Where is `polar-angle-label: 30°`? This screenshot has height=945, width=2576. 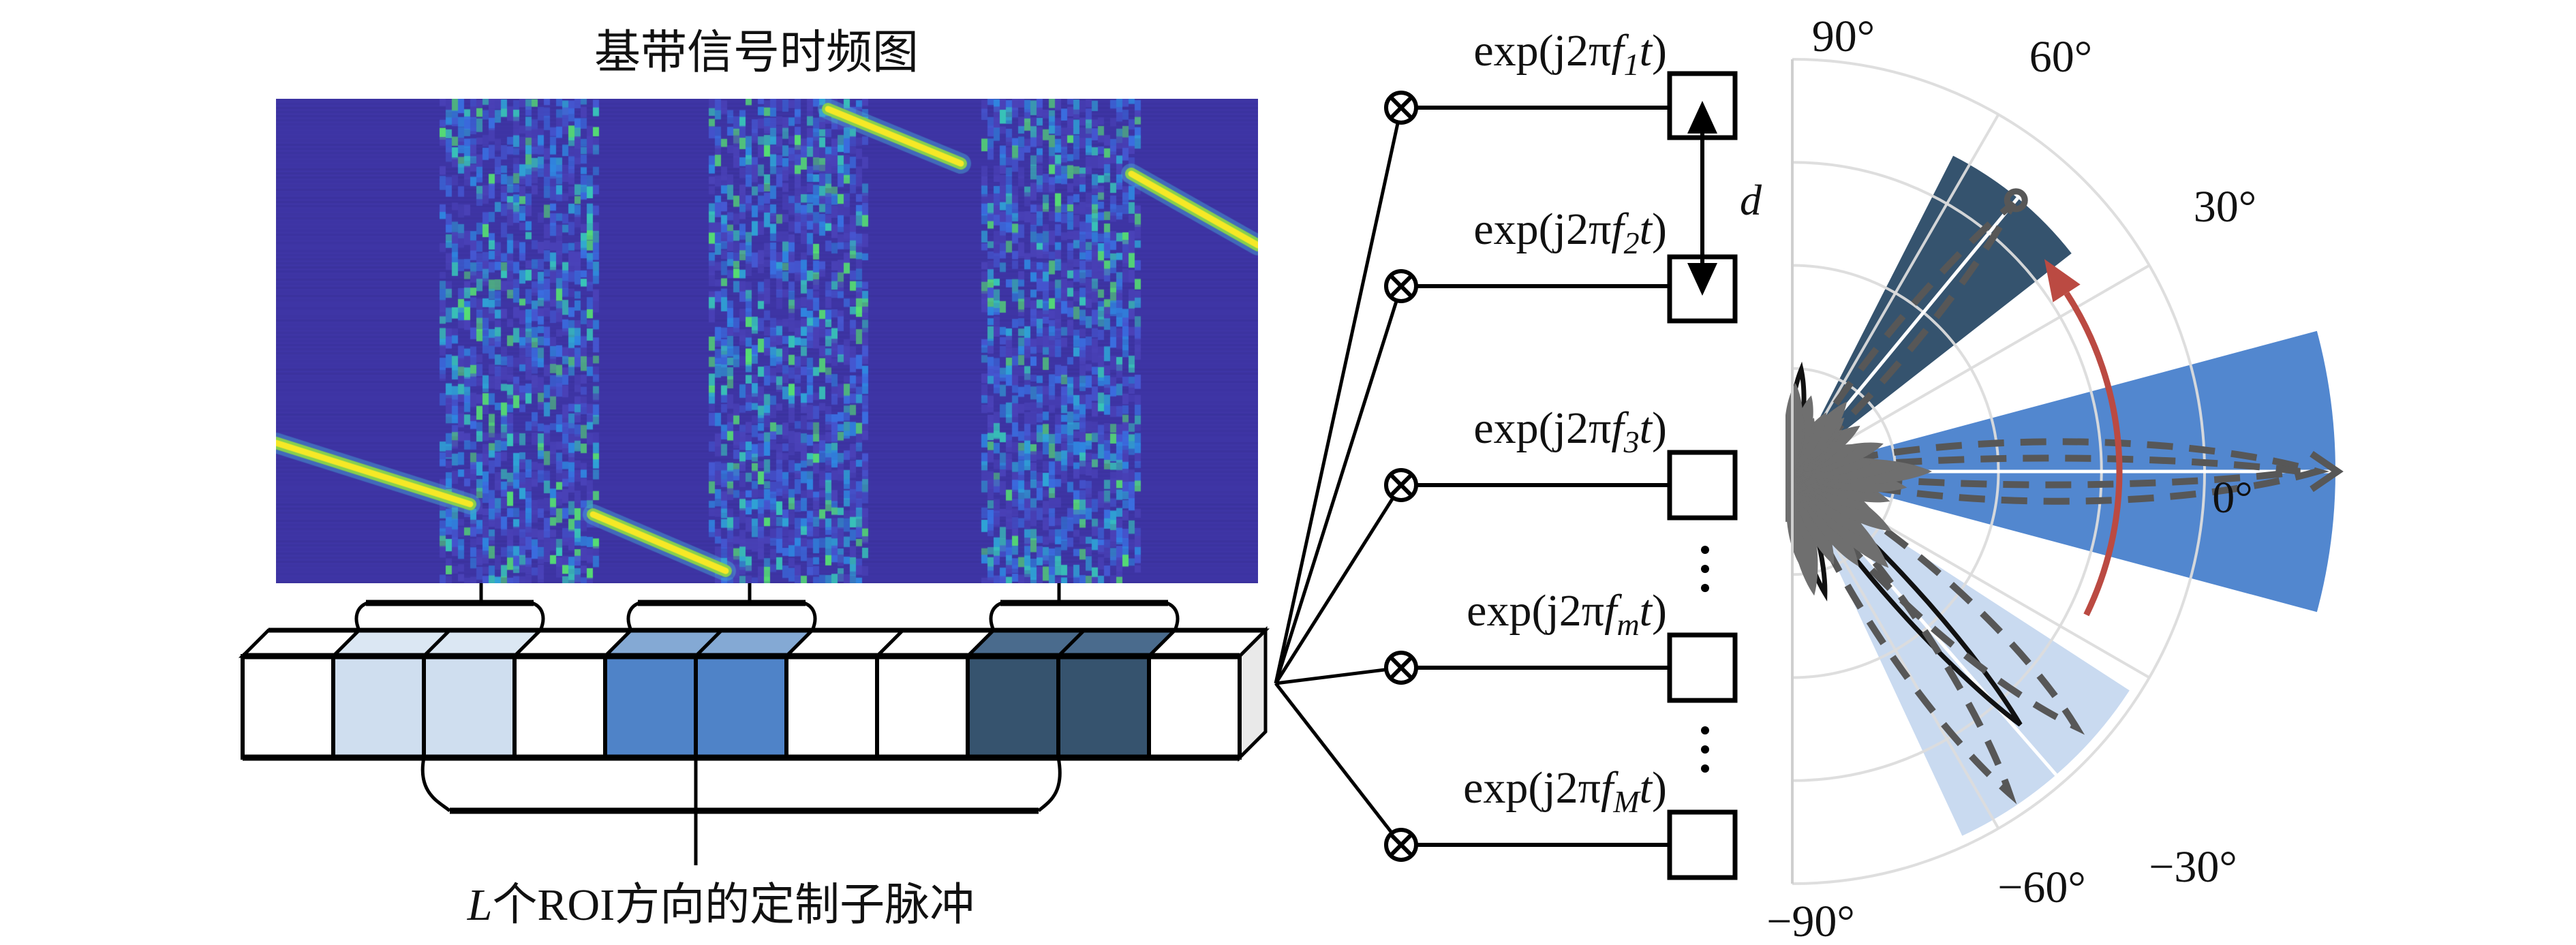 polar-angle-label: 30° is located at coordinates (2225, 207).